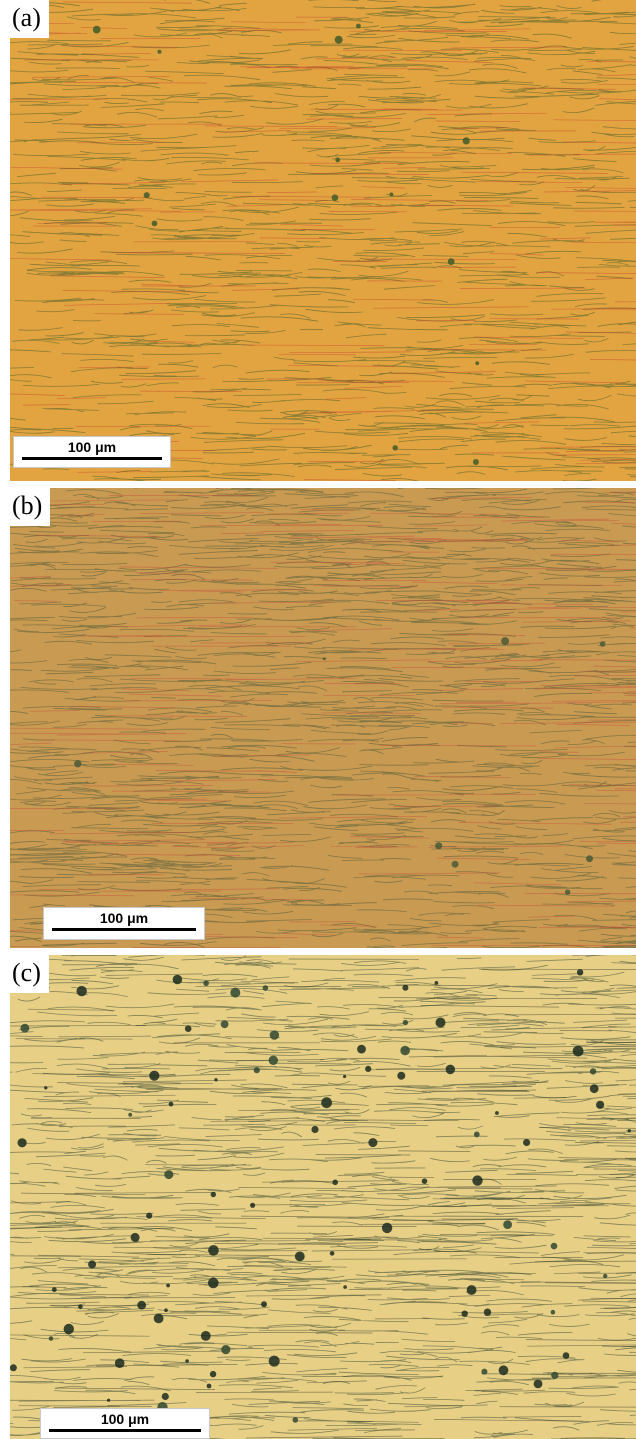  I want to click on scale-bar-b: 100 μm, so click(124, 923).